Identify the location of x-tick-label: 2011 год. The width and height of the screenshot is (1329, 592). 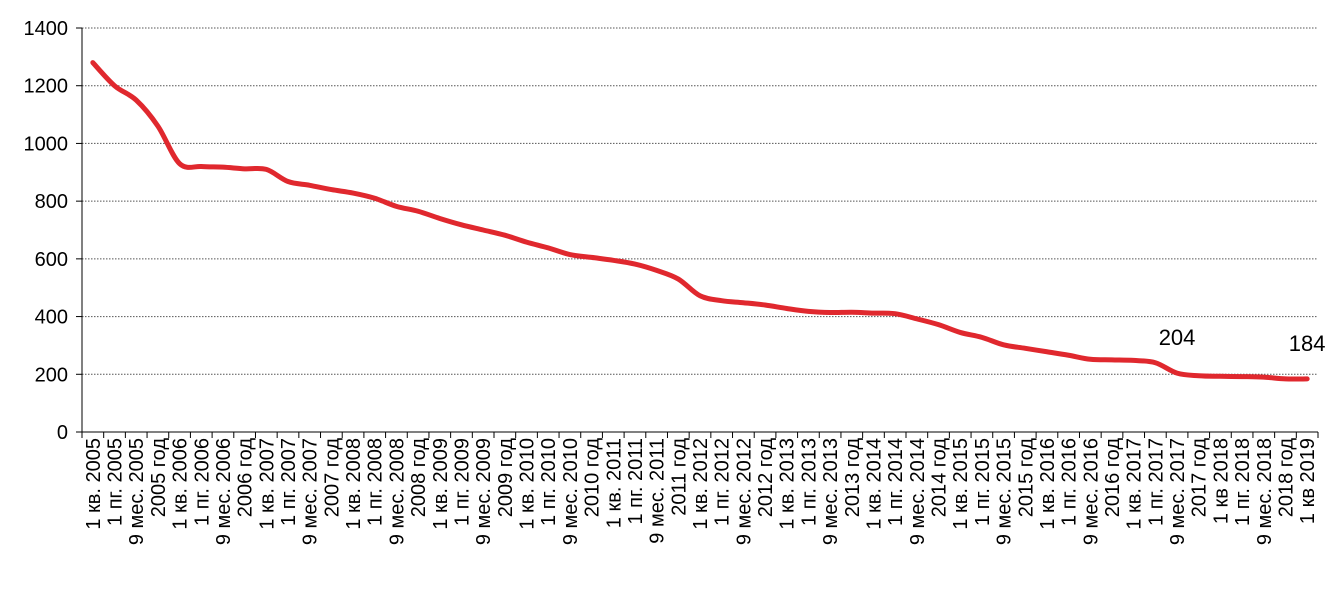
(679, 477).